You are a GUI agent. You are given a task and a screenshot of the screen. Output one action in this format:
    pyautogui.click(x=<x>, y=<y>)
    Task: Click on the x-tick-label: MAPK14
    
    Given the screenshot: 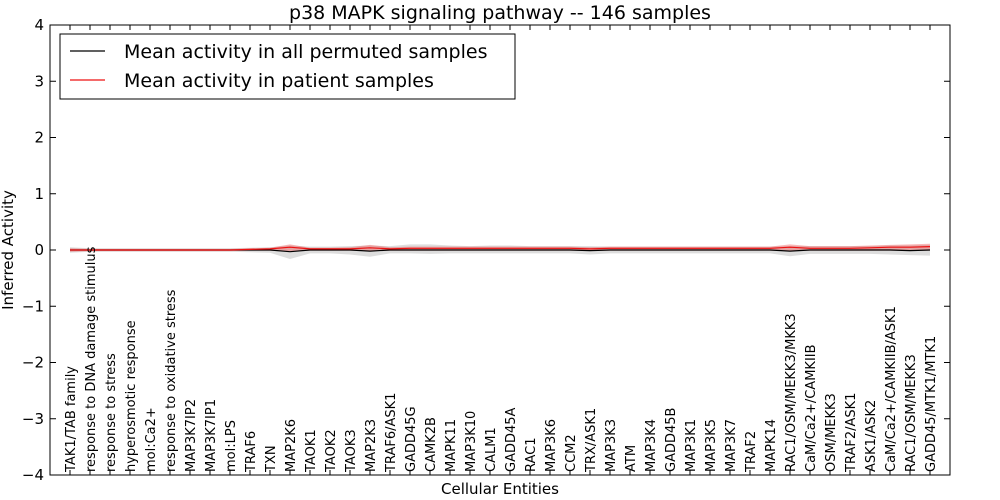 What is the action you would take?
    pyautogui.click(x=771, y=445)
    